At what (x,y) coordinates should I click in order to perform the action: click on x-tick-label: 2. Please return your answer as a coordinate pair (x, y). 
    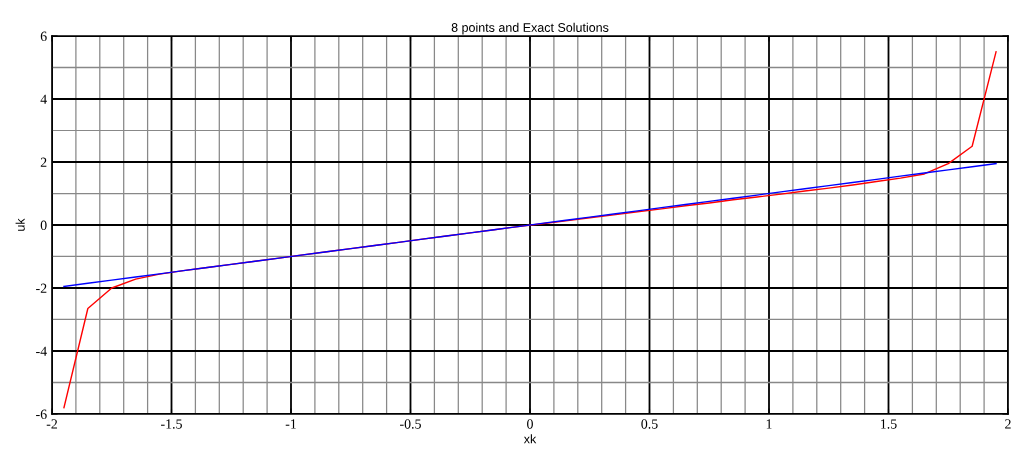
    Looking at the image, I should click on (1008, 424).